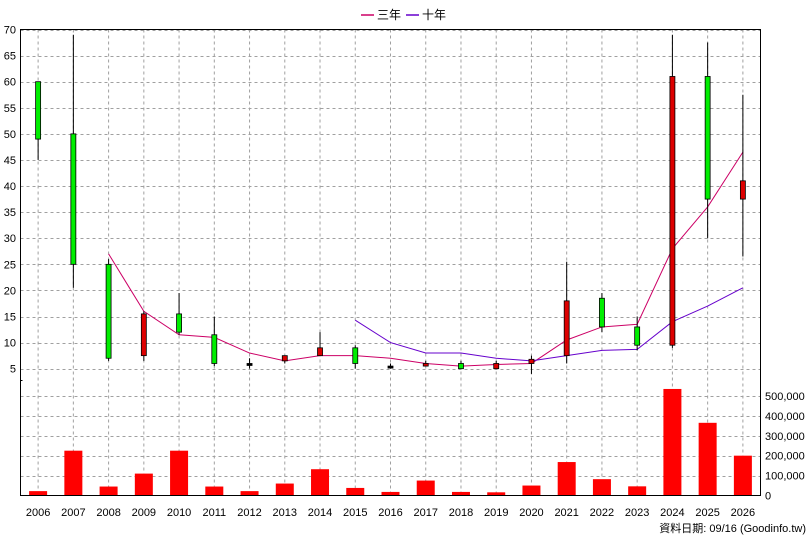  Describe the element at coordinates (785, 477) in the screenshot. I see `volume-tick-100000: 100,000` at that location.